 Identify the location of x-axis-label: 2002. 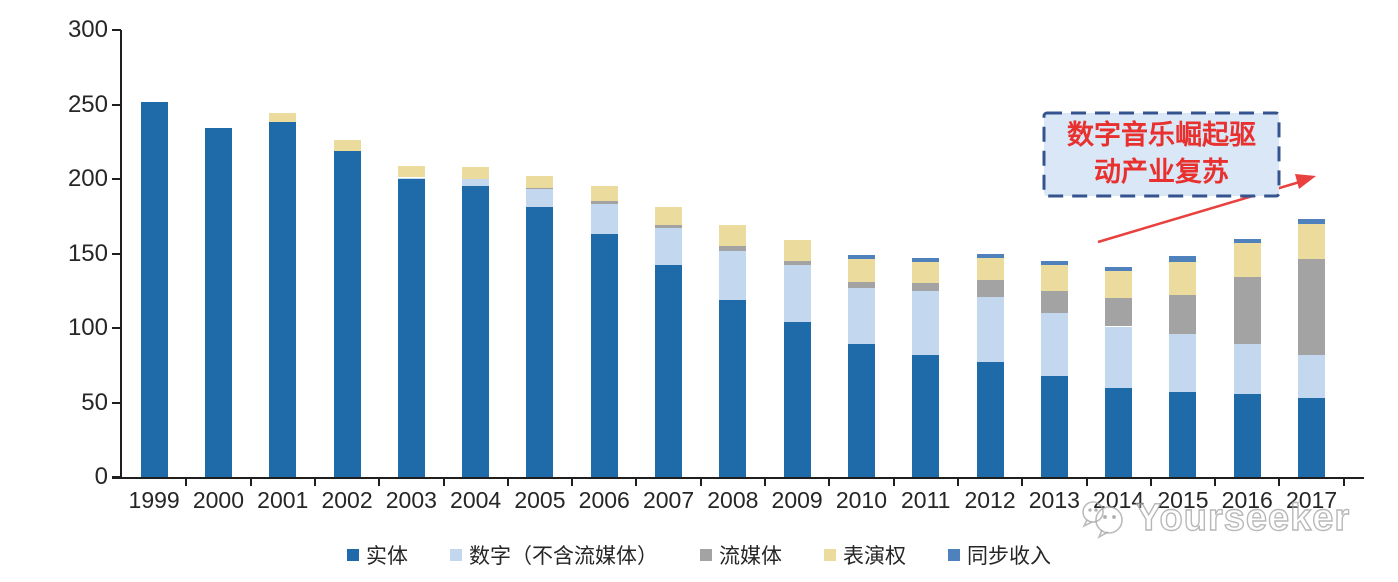
(347, 500).